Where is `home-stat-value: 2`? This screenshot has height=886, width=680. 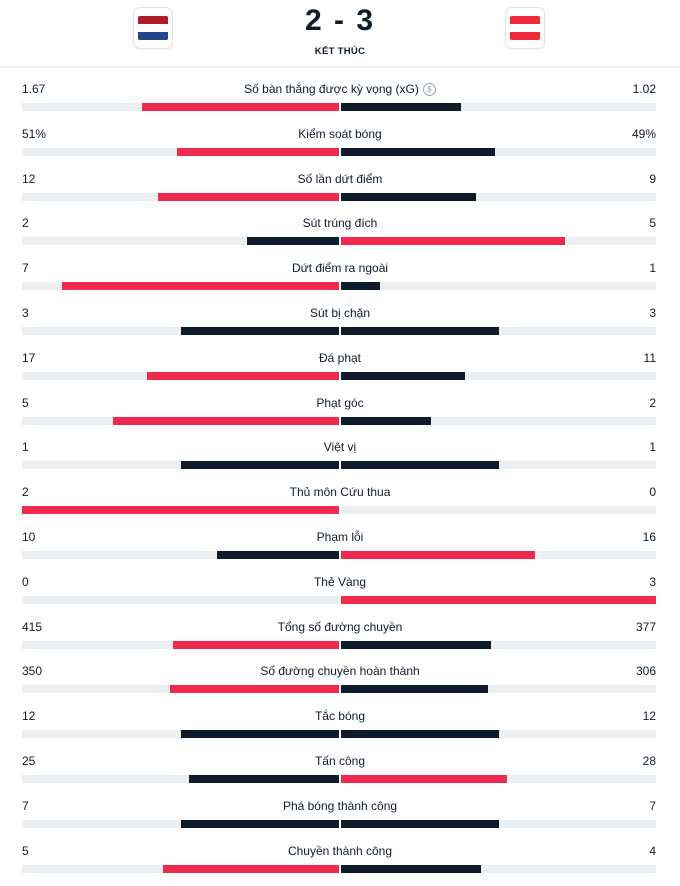
home-stat-value: 2 is located at coordinates (25, 492).